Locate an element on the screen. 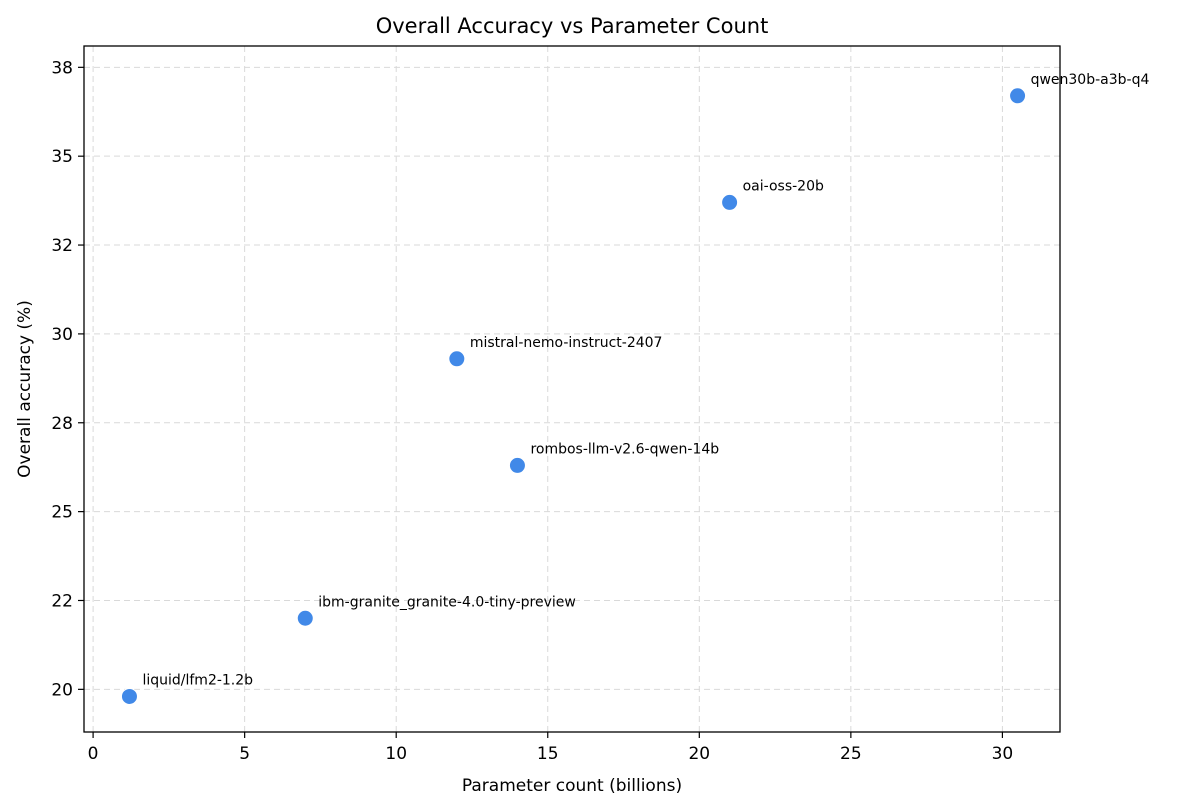  data-point-label: mistral-nemo-instruct-2407 is located at coordinates (566, 343).